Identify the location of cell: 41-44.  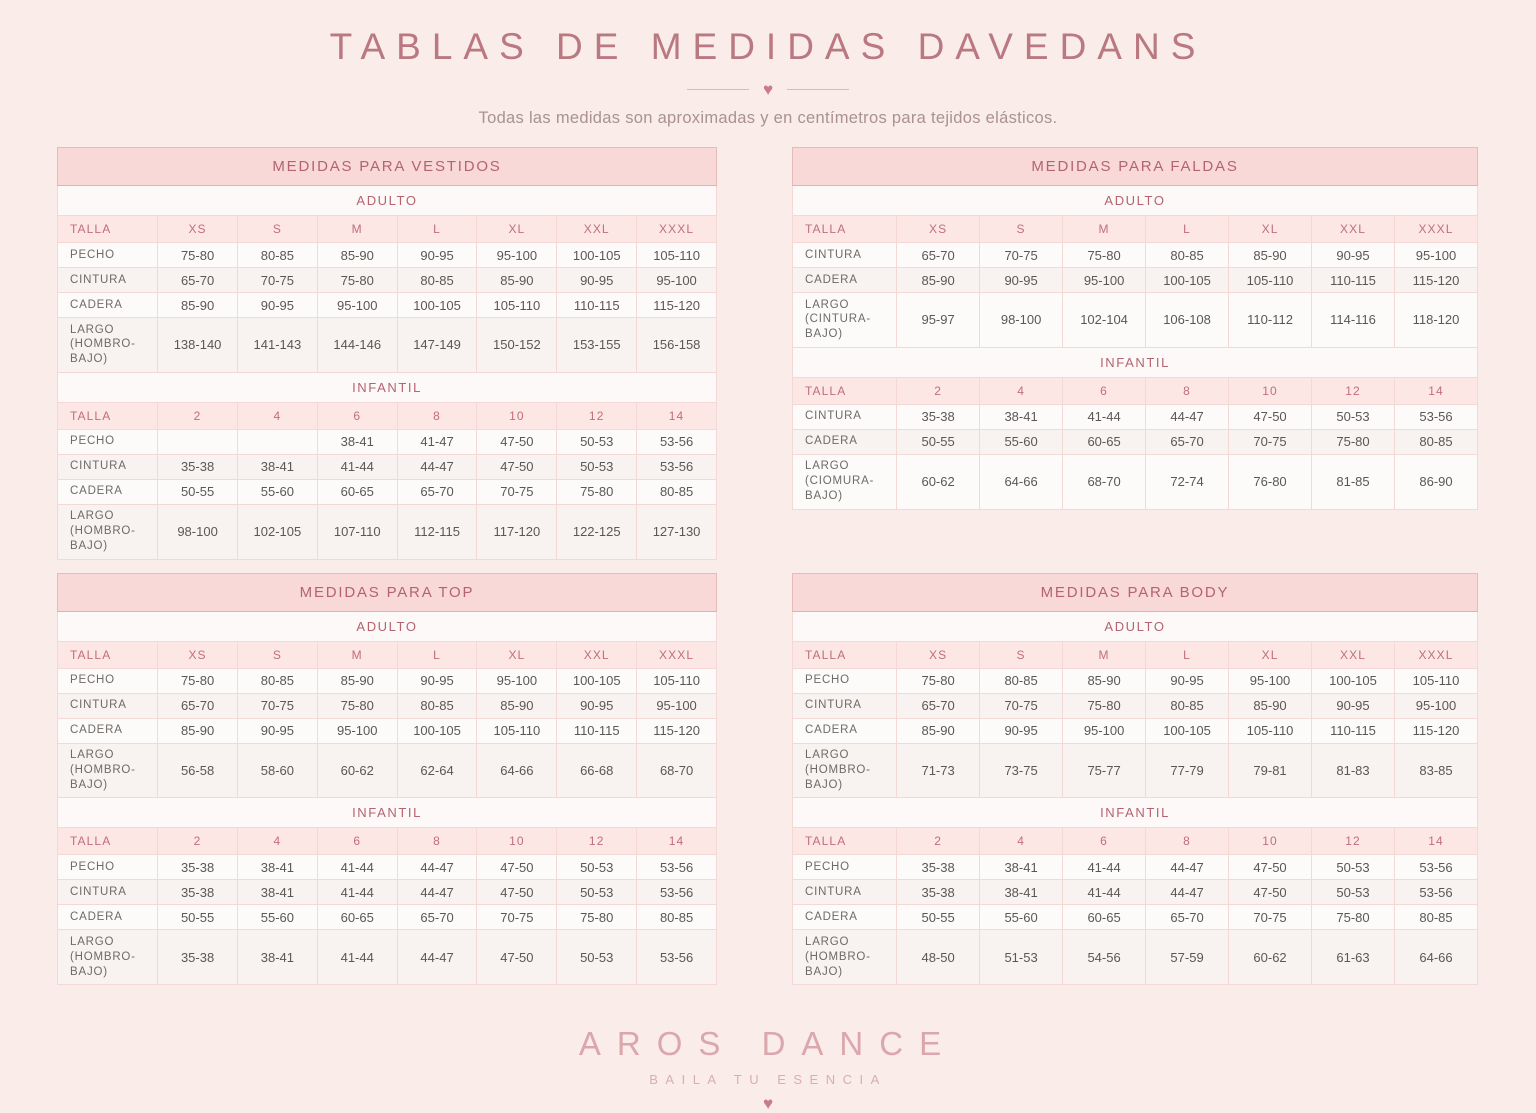
(1104, 892).